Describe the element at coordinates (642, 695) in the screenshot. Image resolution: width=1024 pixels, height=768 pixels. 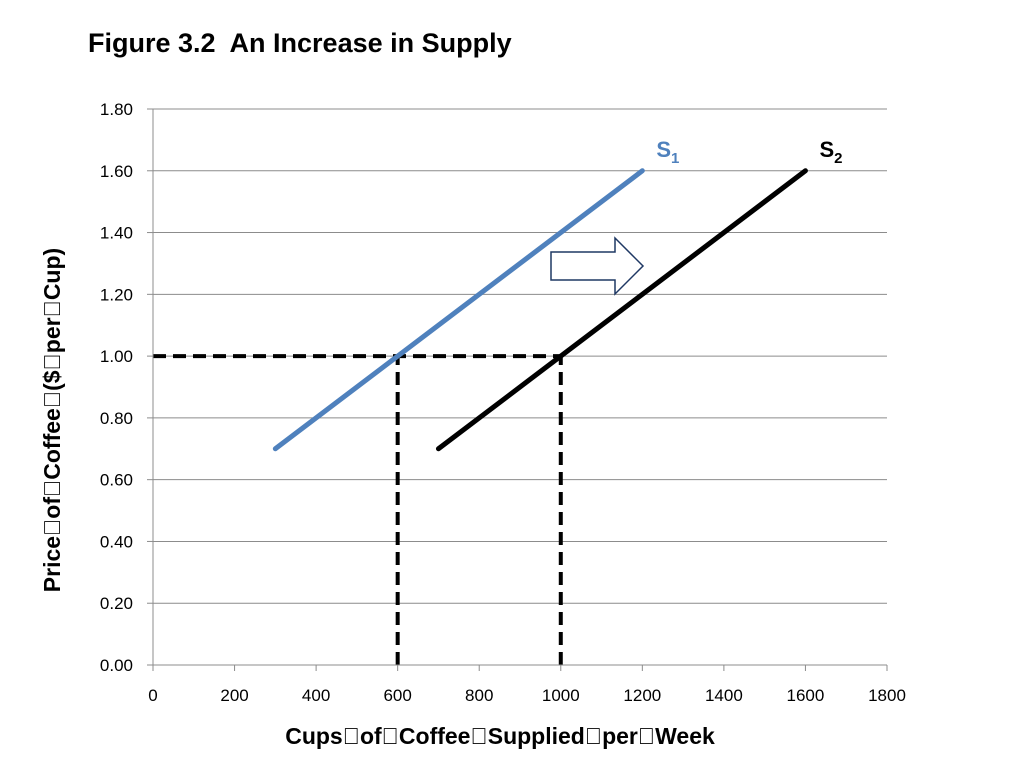
I see `x-tick-label: 1200` at that location.